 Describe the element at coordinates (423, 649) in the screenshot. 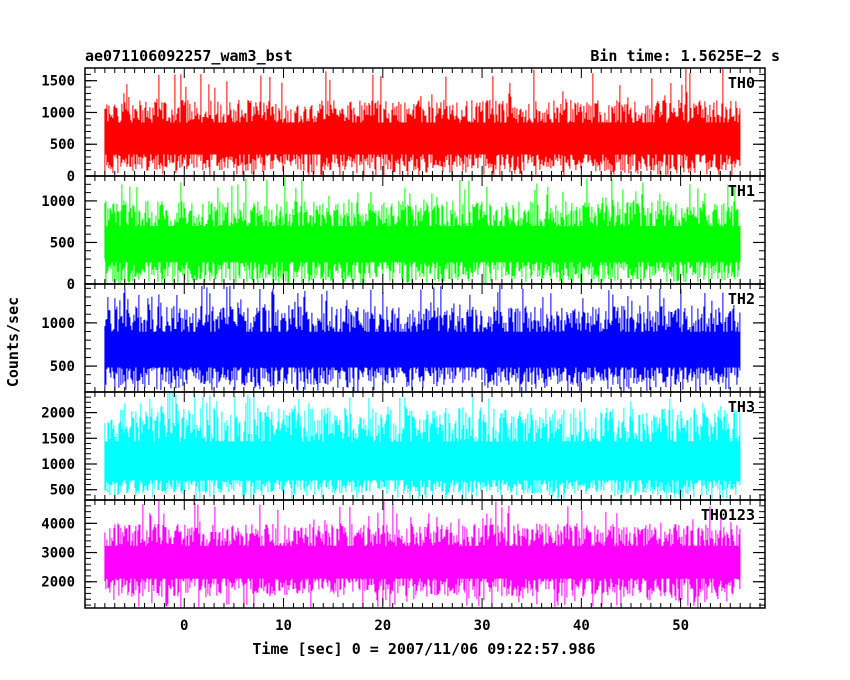

I see `x-axis-label: Time [sec] 0 = 2007/11/06 09:22:57.986` at that location.